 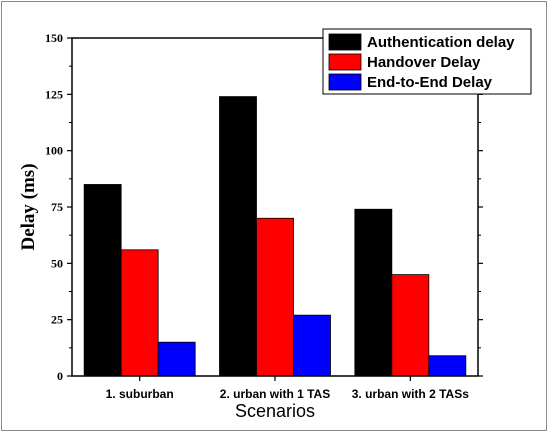 What do you see at coordinates (28, 206) in the screenshot?
I see `y-axis-label: Delay (ms)` at bounding box center [28, 206].